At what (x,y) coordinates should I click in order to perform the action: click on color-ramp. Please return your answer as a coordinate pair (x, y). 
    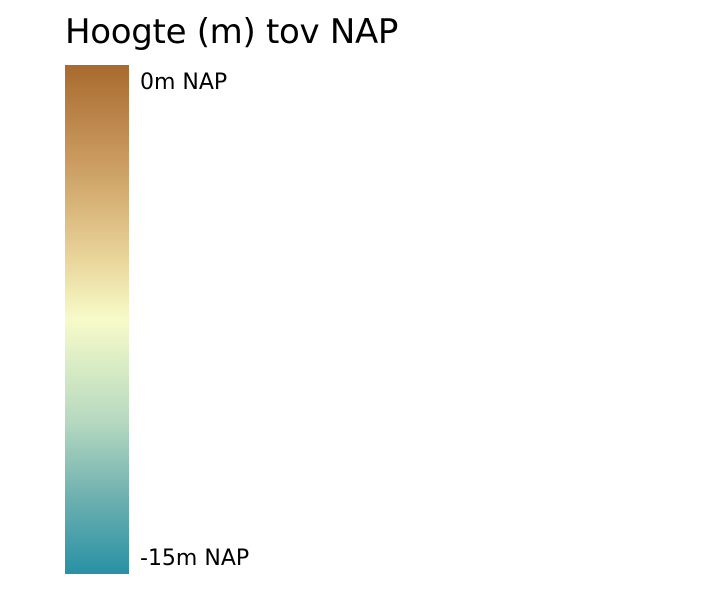
    Looking at the image, I should click on (97, 319).